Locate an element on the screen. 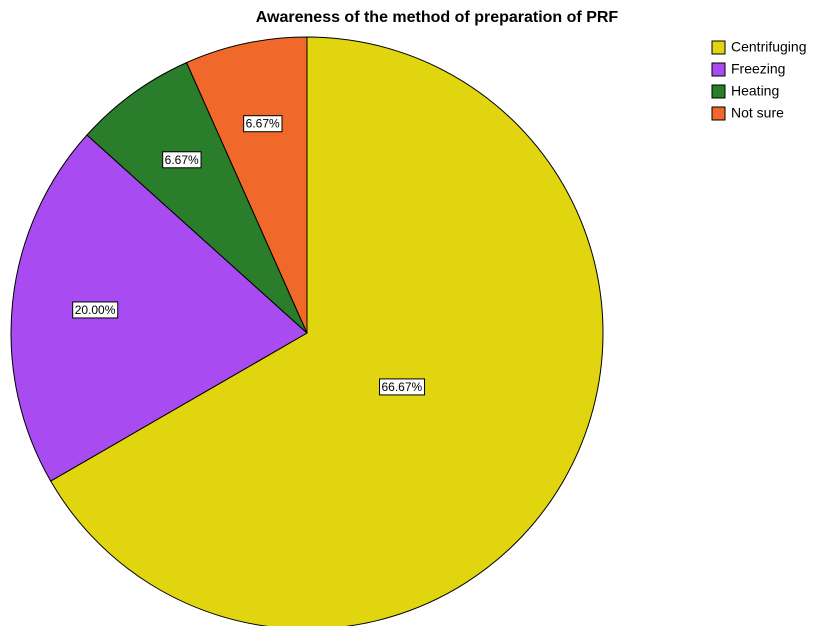 Image resolution: width=825 pixels, height=626 pixels. data-label: 20.00% is located at coordinates (95, 310).